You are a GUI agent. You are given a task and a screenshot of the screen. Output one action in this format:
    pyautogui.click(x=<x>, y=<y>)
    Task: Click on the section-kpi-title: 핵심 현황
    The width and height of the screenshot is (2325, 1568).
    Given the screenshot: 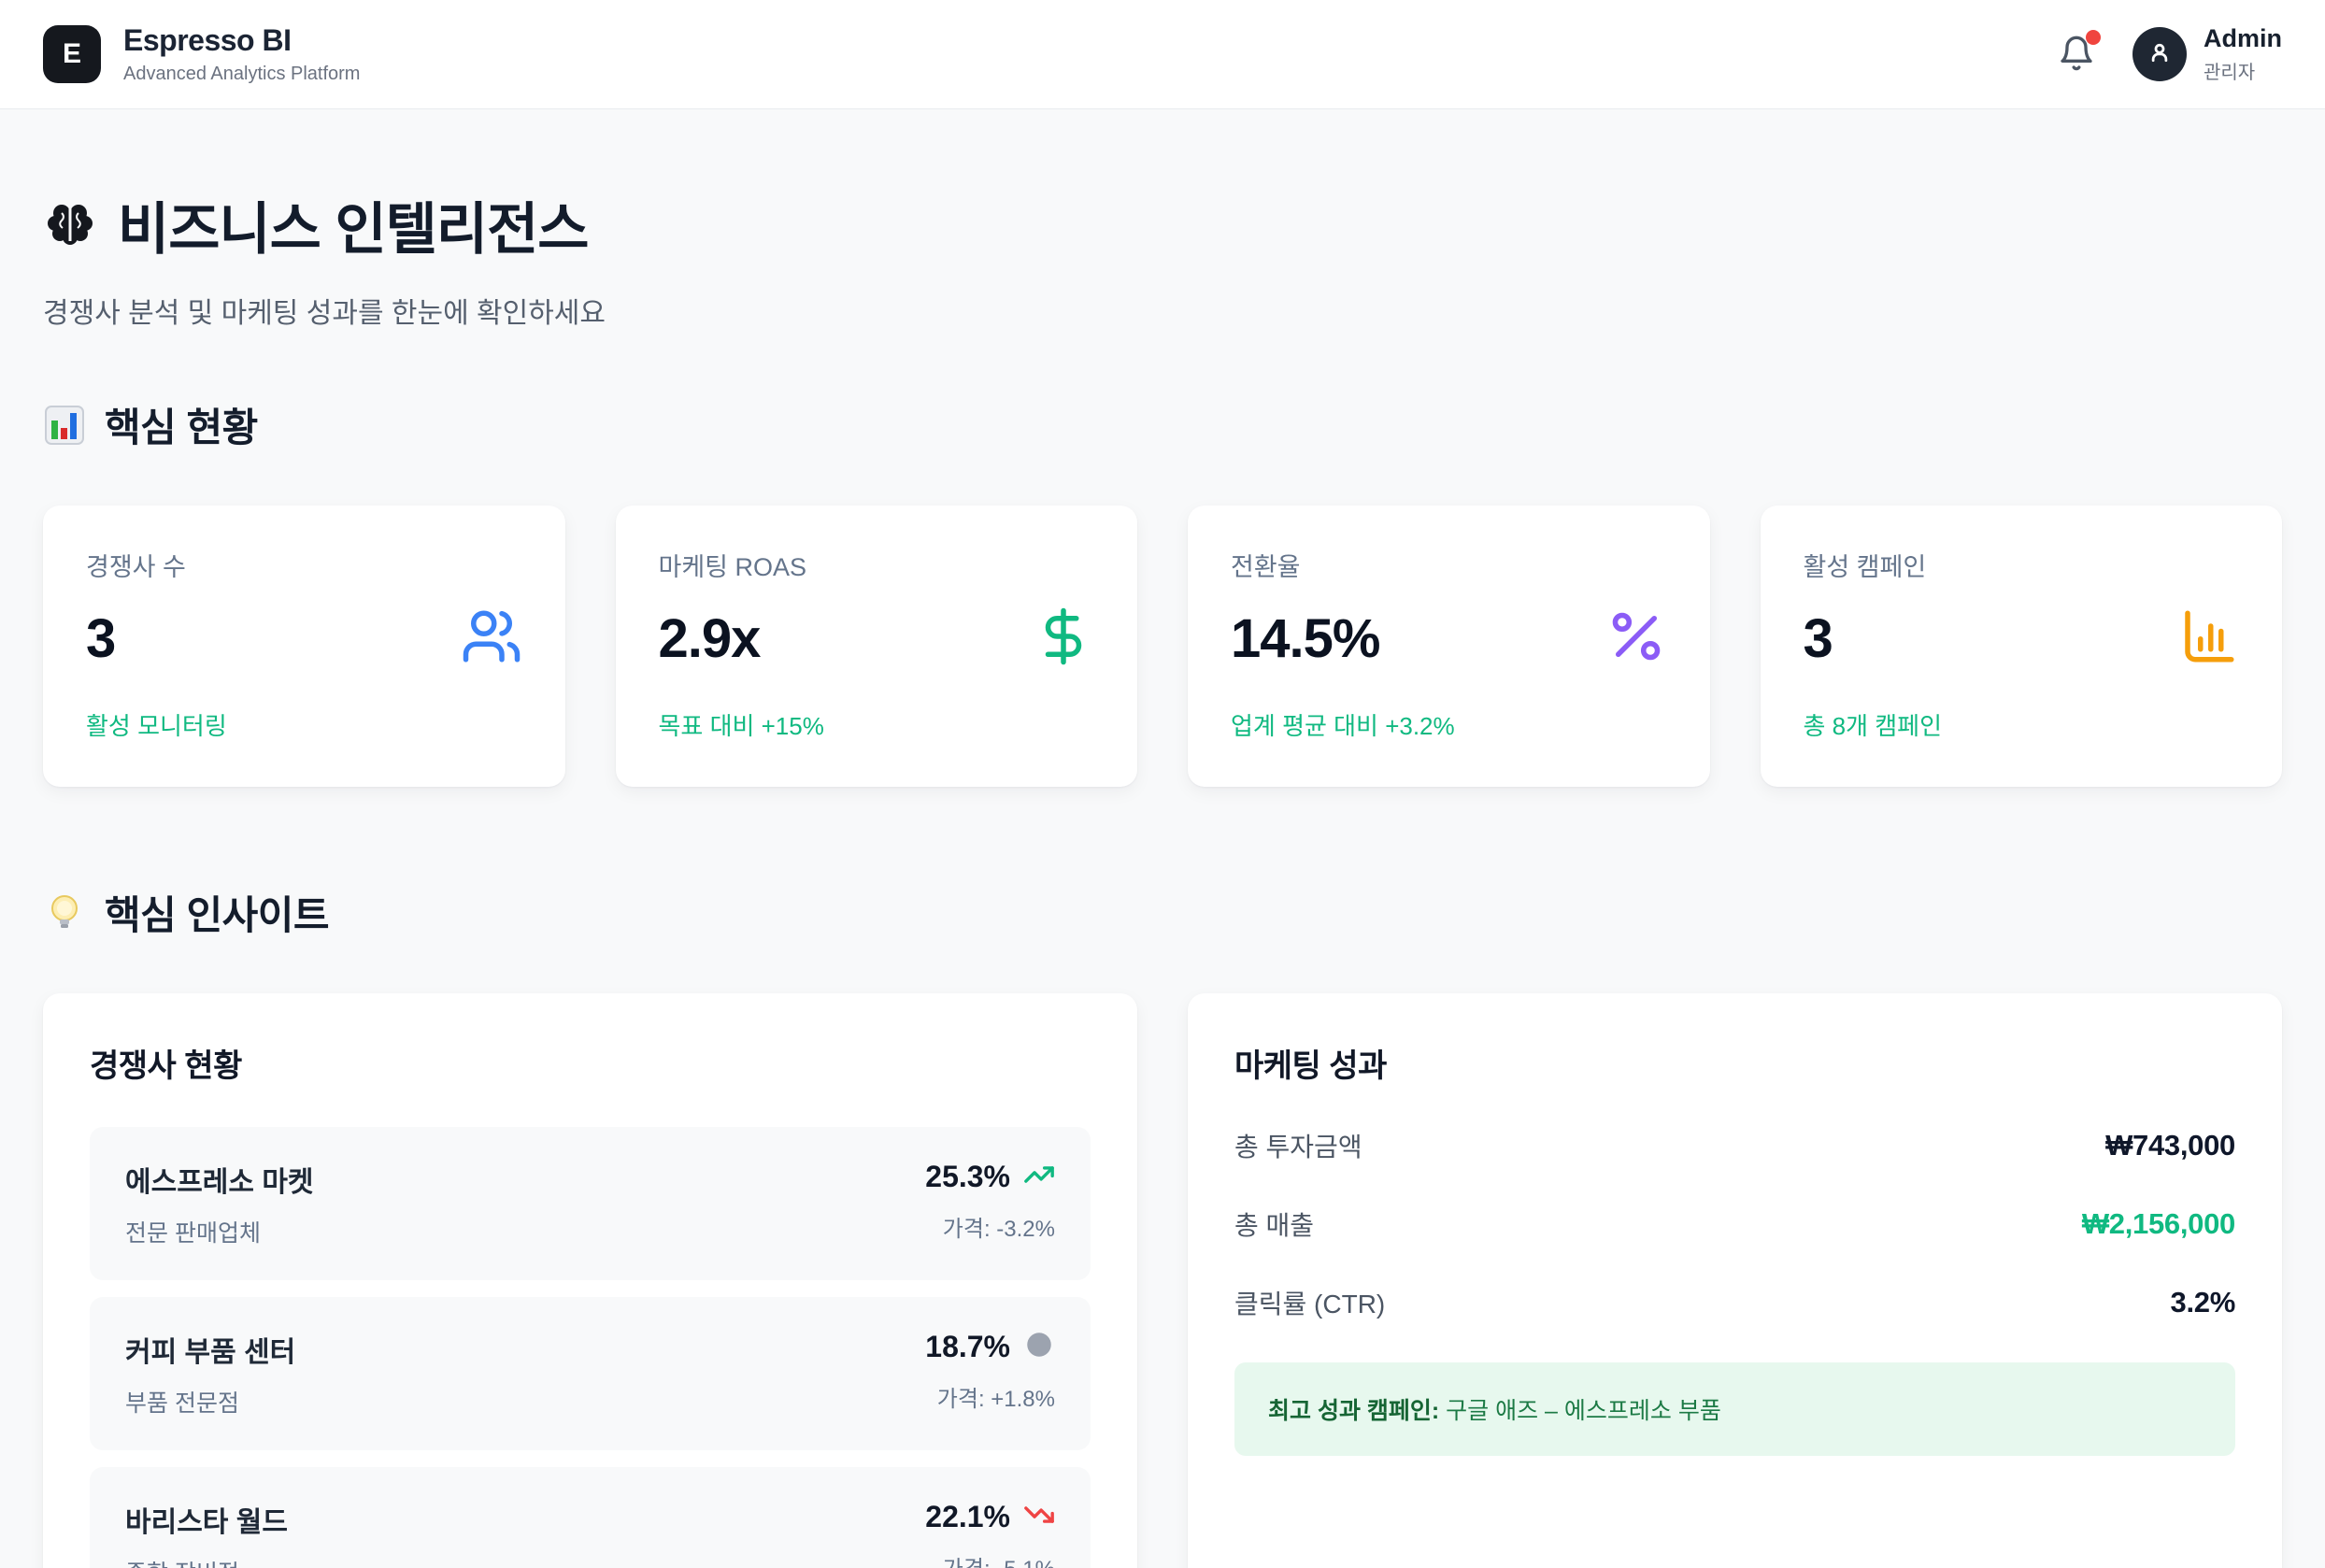 What is the action you would take?
    pyautogui.click(x=181, y=428)
    